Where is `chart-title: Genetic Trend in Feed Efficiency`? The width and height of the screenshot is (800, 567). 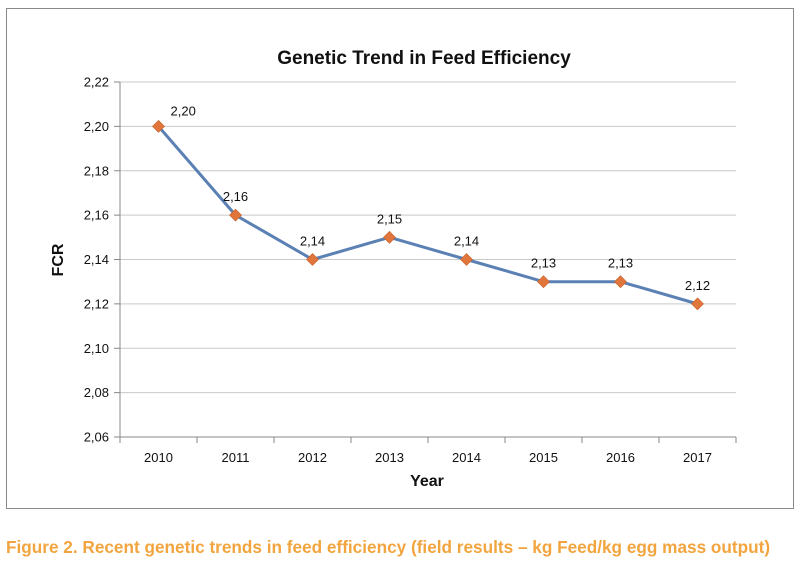 chart-title: Genetic Trend in Feed Efficiency is located at coordinates (424, 58).